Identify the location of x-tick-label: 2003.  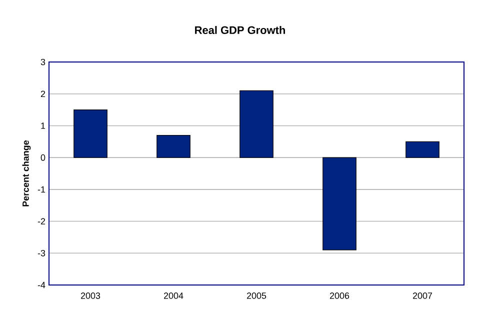
(90, 295).